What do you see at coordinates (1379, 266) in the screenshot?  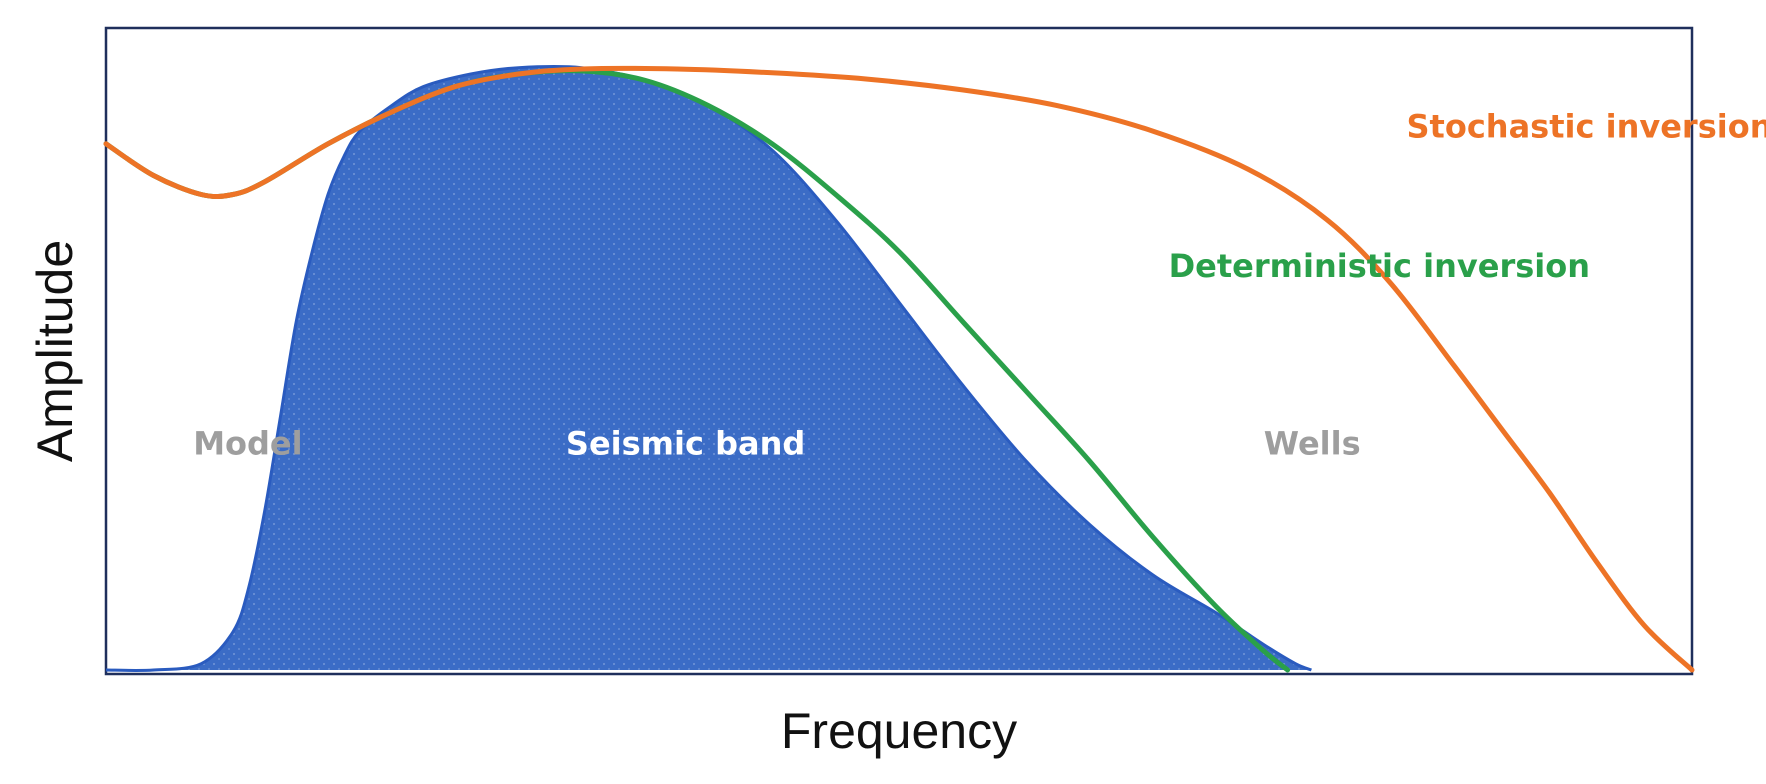 I see `annotation-deterministic-inversion: Deterministic inversion` at bounding box center [1379, 266].